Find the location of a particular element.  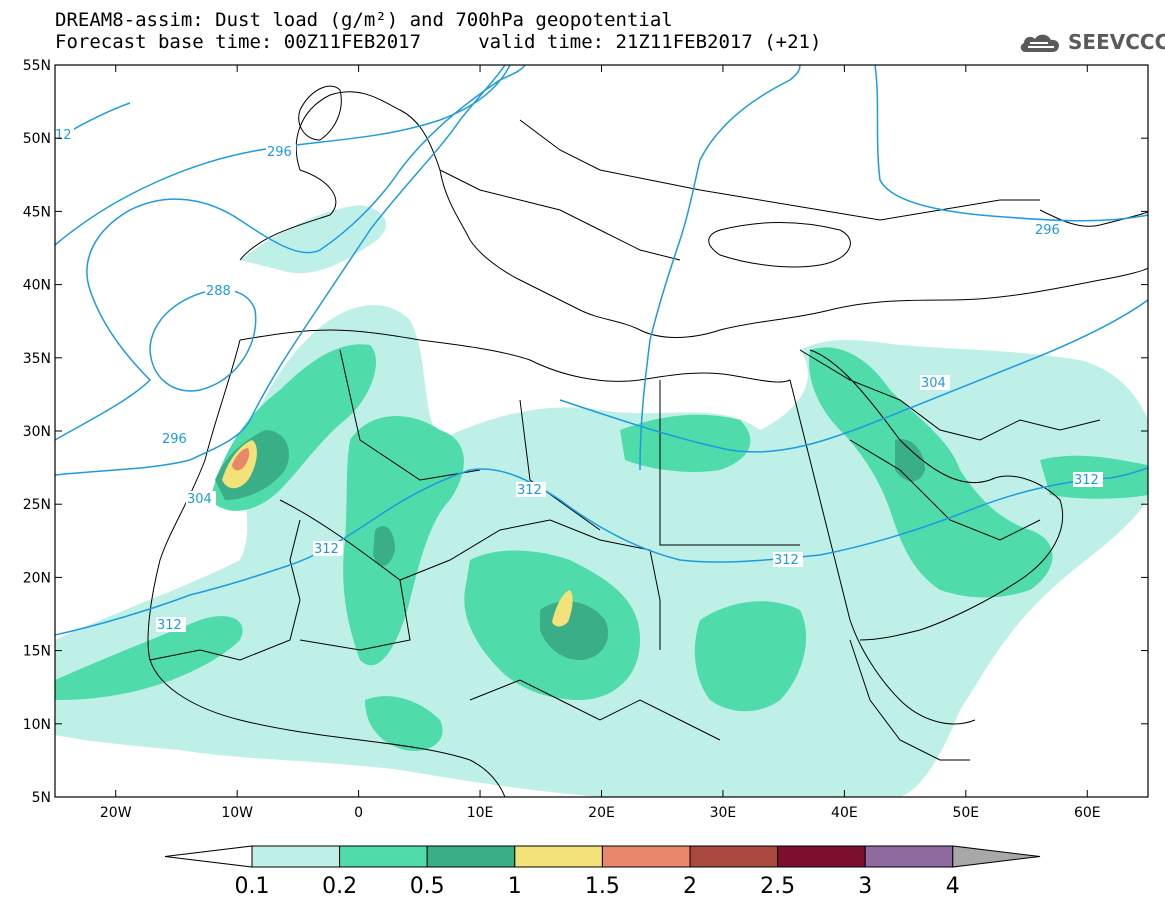

colorbar is located at coordinates (602, 856).